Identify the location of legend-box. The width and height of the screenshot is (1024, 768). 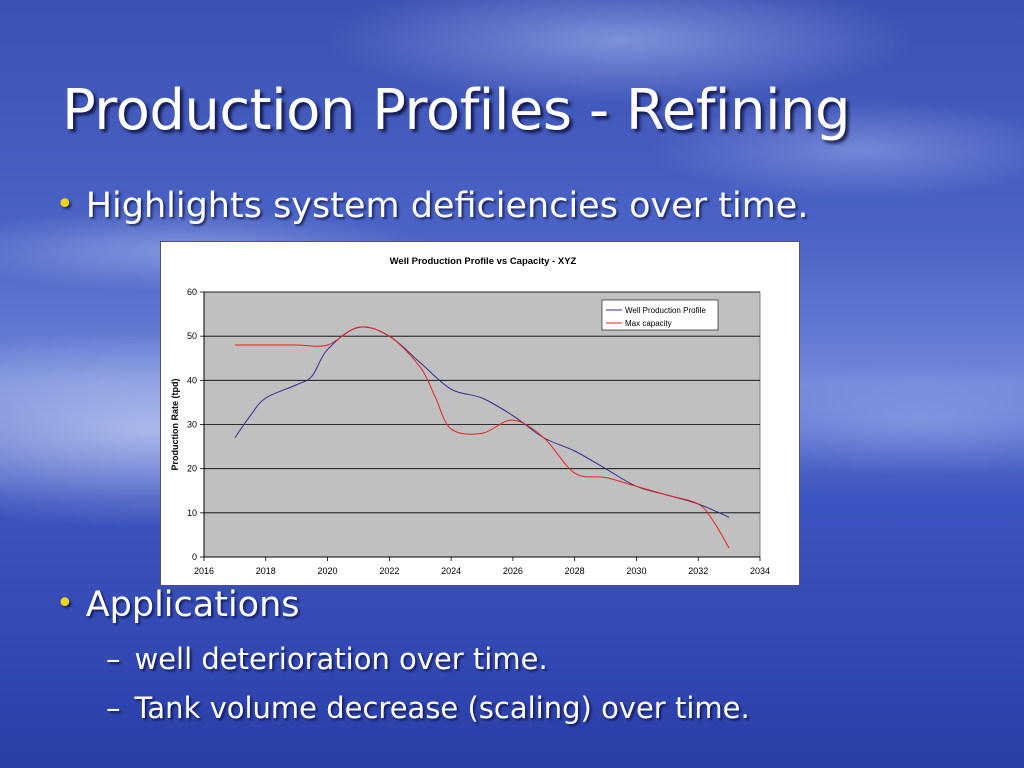
(660, 315).